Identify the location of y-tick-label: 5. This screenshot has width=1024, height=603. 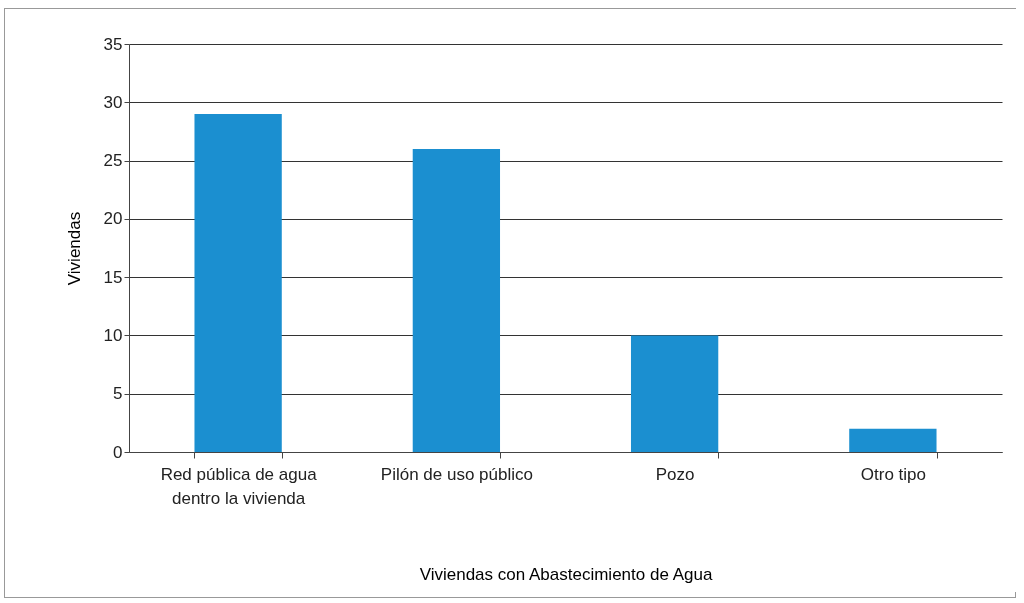
(118, 394).